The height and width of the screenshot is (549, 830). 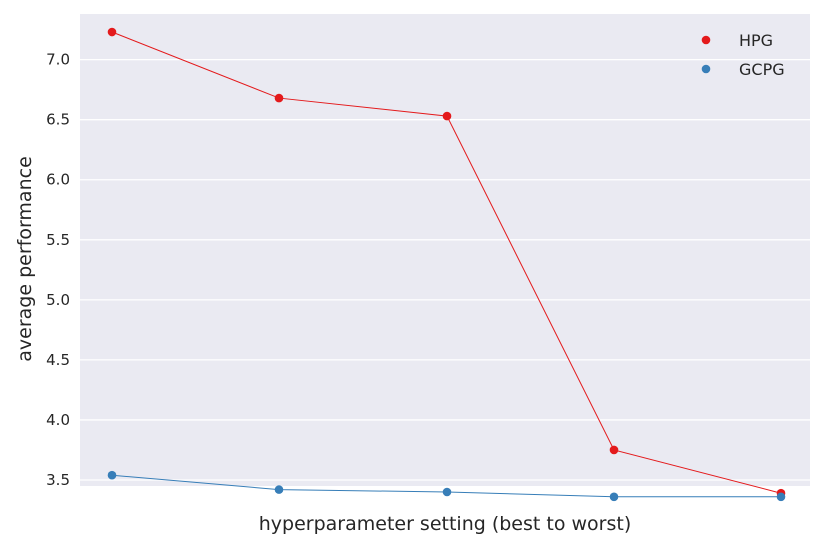 I want to click on y-tick-label: 5.0, so click(x=58, y=300).